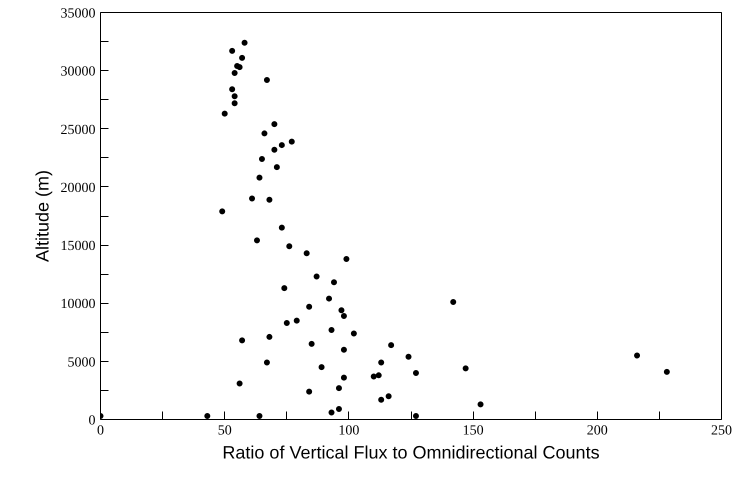 Image resolution: width=733 pixels, height=489 pixels. Describe the element at coordinates (78, 188) in the screenshot. I see `y-tick-label: 20000` at that location.